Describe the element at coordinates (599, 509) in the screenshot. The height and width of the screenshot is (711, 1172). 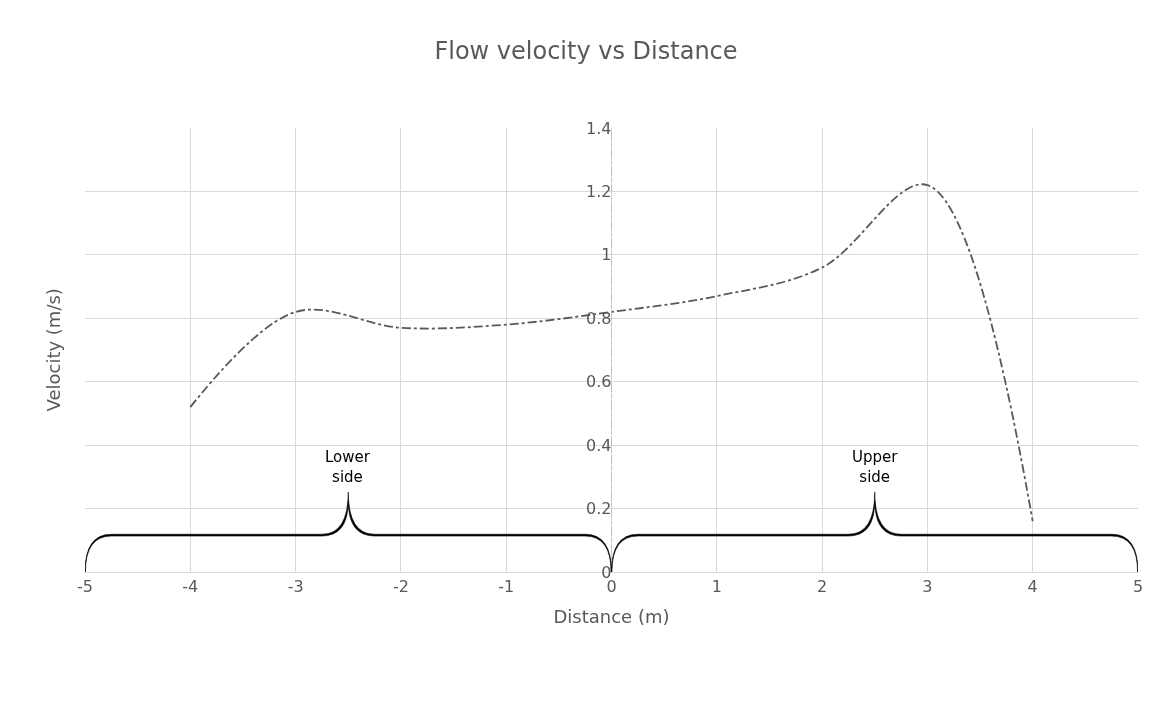
I see `y-tick-label: 0.2` at that location.